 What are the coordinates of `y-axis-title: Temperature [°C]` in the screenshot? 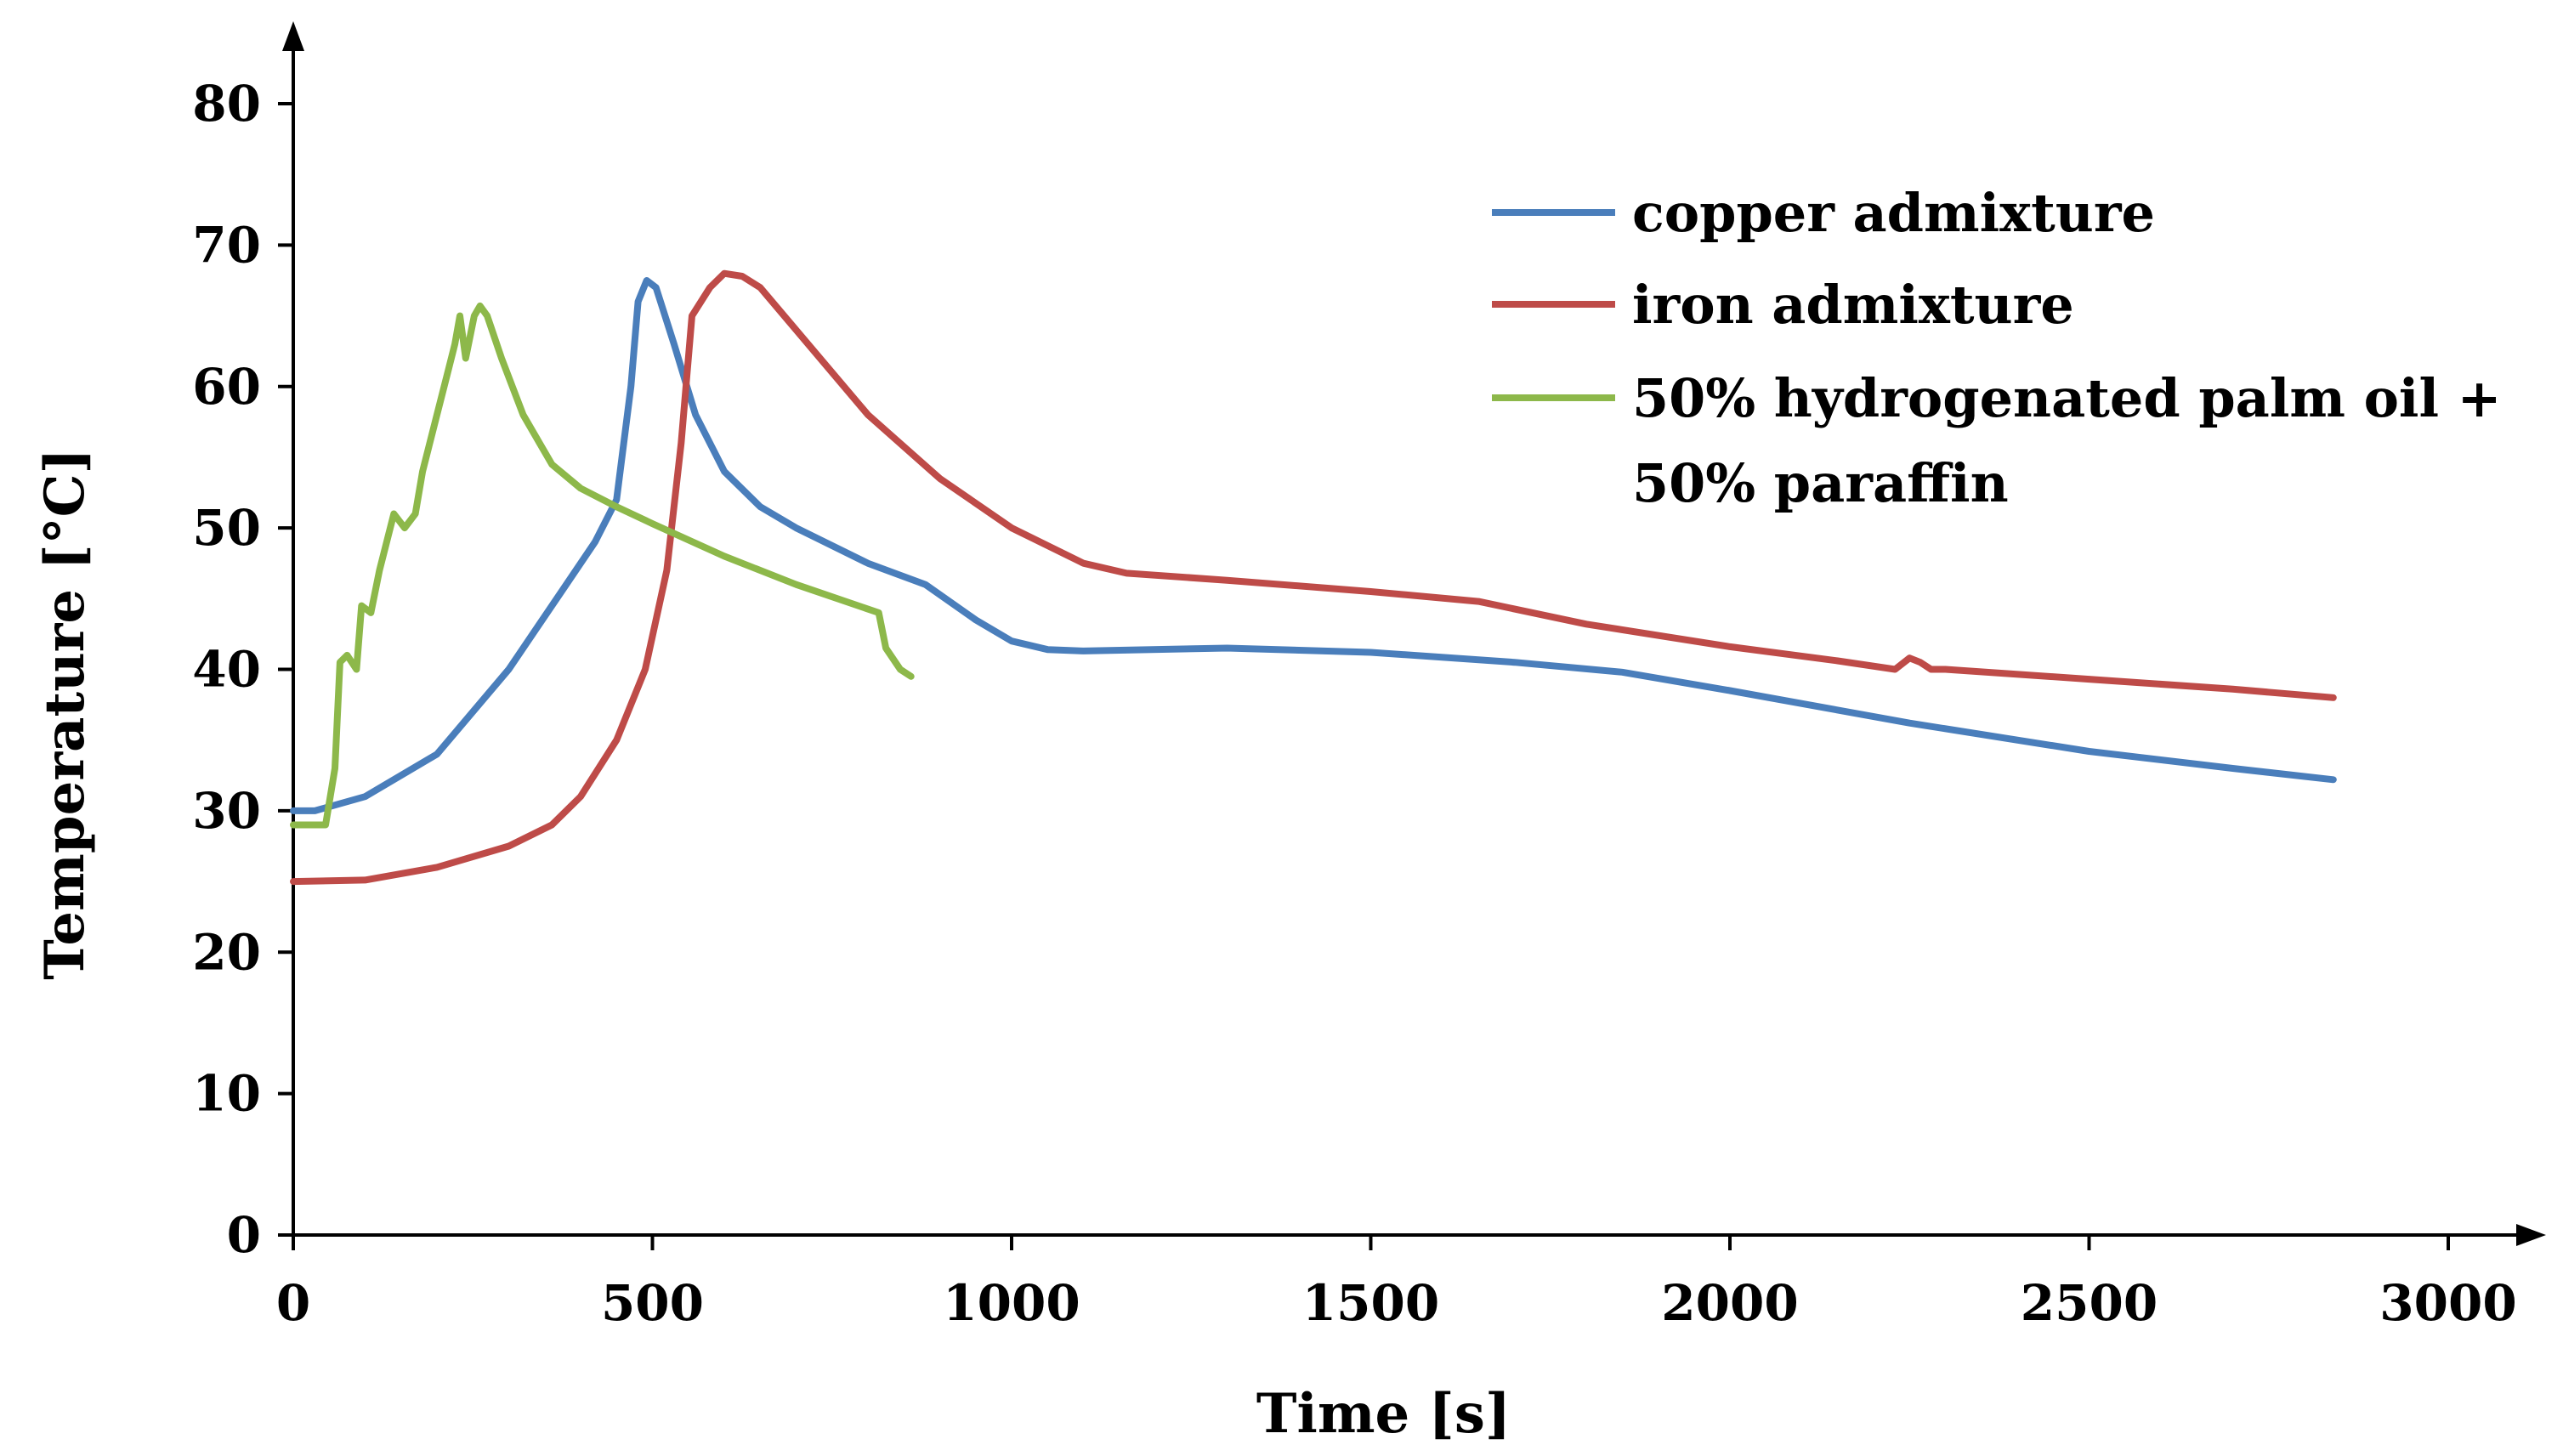 It's located at (65, 714).